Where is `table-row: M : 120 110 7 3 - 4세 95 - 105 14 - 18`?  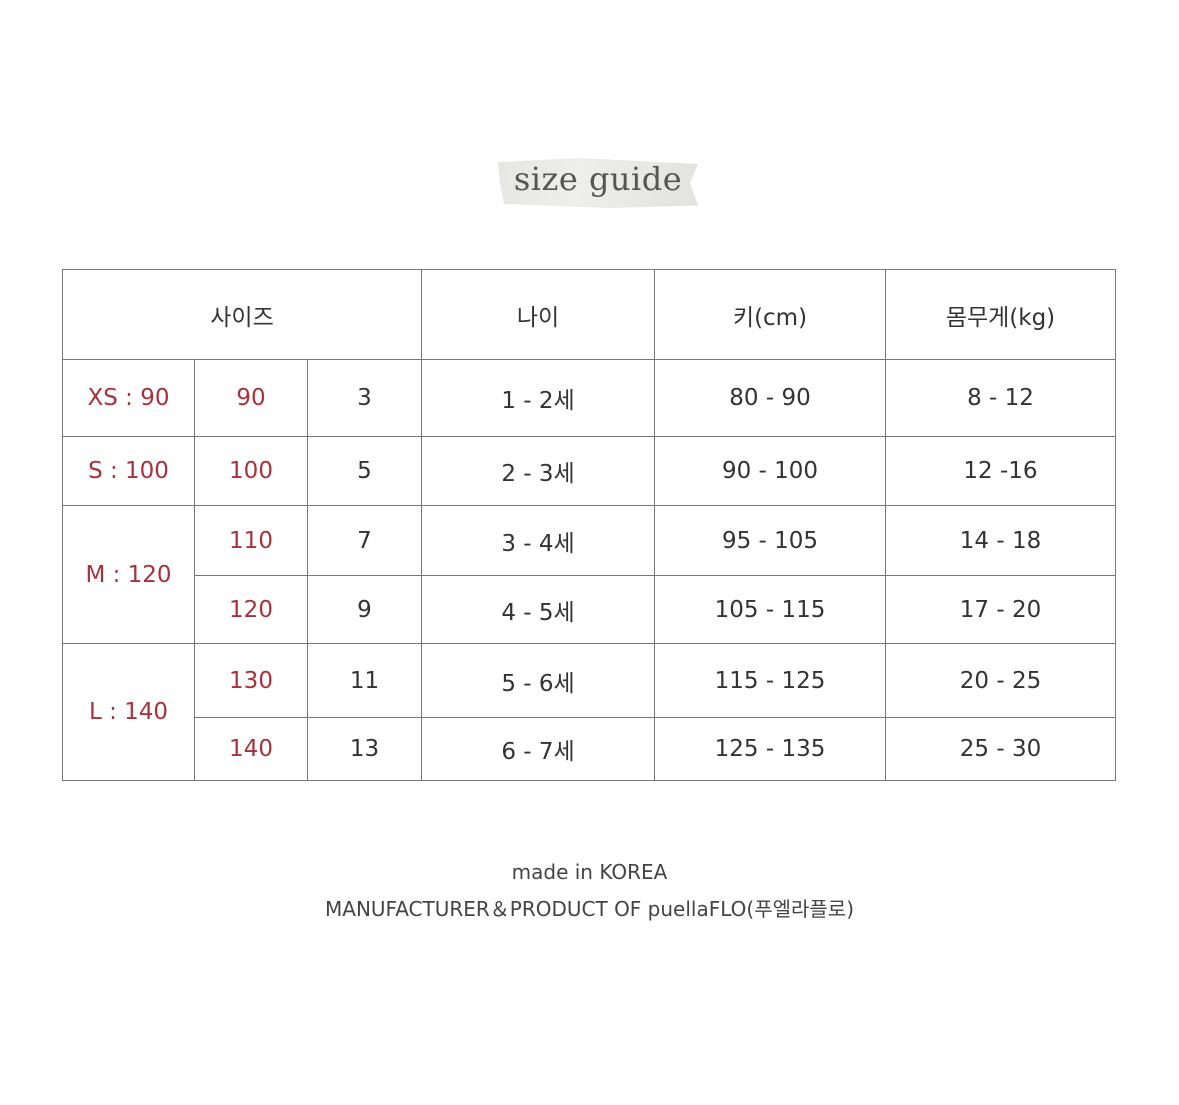
table-row: M : 120 110 7 3 - 4세 95 - 105 14 - 18 is located at coordinates (589, 574).